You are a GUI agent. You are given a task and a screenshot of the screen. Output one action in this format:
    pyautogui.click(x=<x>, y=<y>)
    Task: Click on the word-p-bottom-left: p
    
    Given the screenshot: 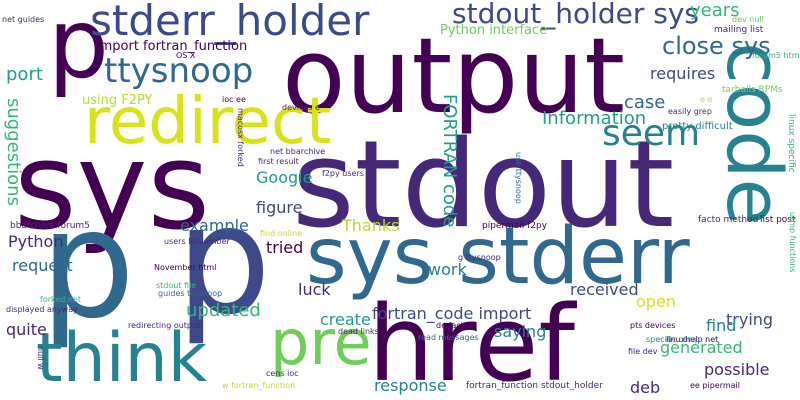 What is the action you would take?
    pyautogui.click(x=88, y=265)
    